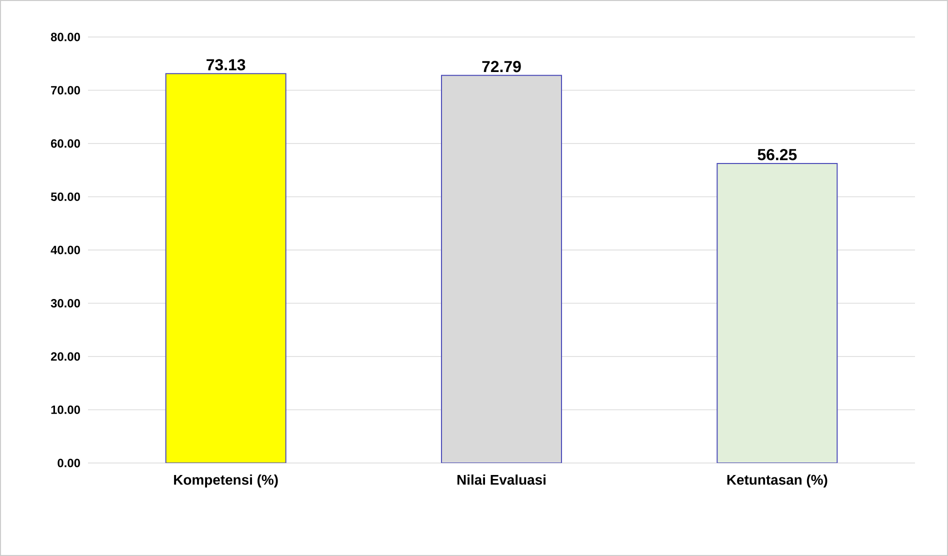  Describe the element at coordinates (65, 410) in the screenshot. I see `y-tick-label: 10.00` at that location.